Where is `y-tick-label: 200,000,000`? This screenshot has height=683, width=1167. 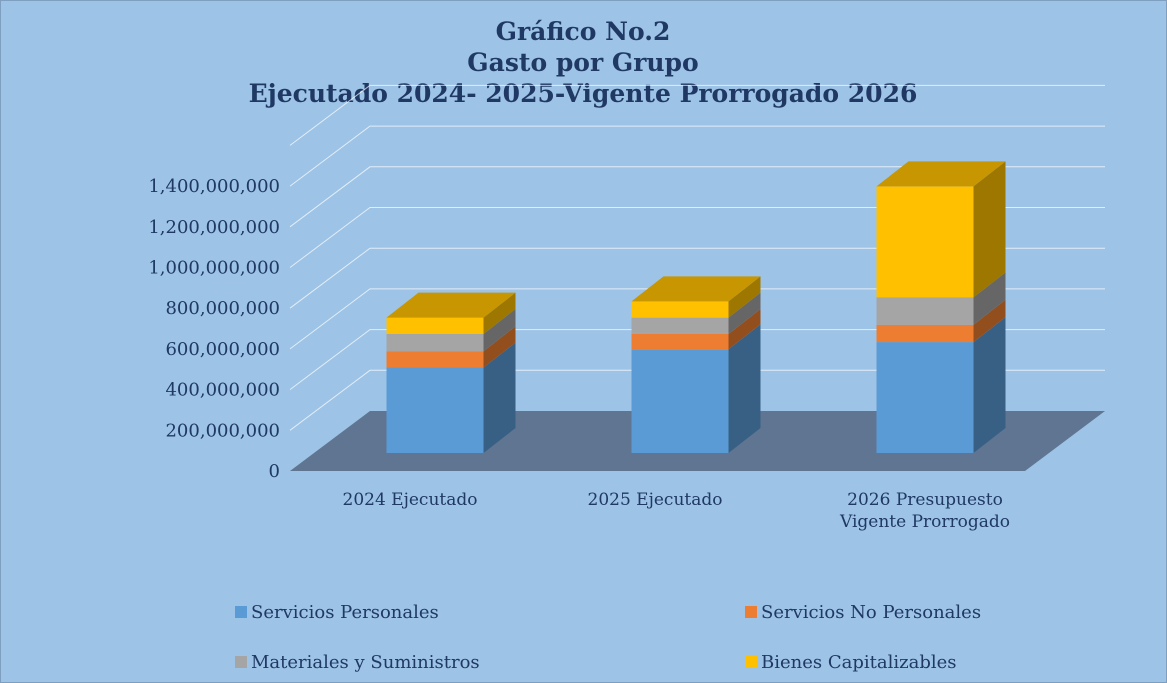 y-tick-label: 200,000,000 is located at coordinates (222, 430).